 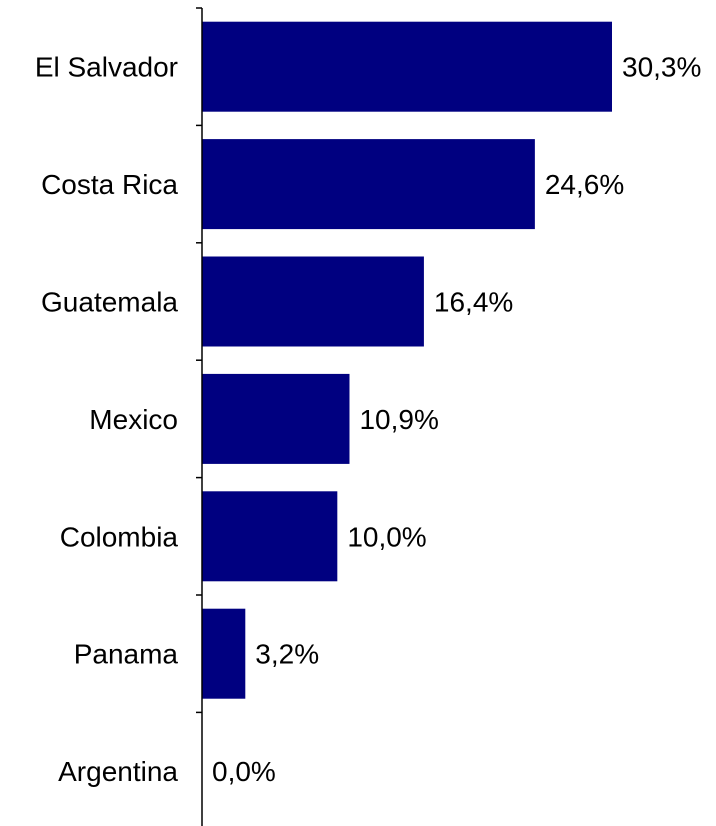 I want to click on value-label: 10,9%, so click(x=398, y=419).